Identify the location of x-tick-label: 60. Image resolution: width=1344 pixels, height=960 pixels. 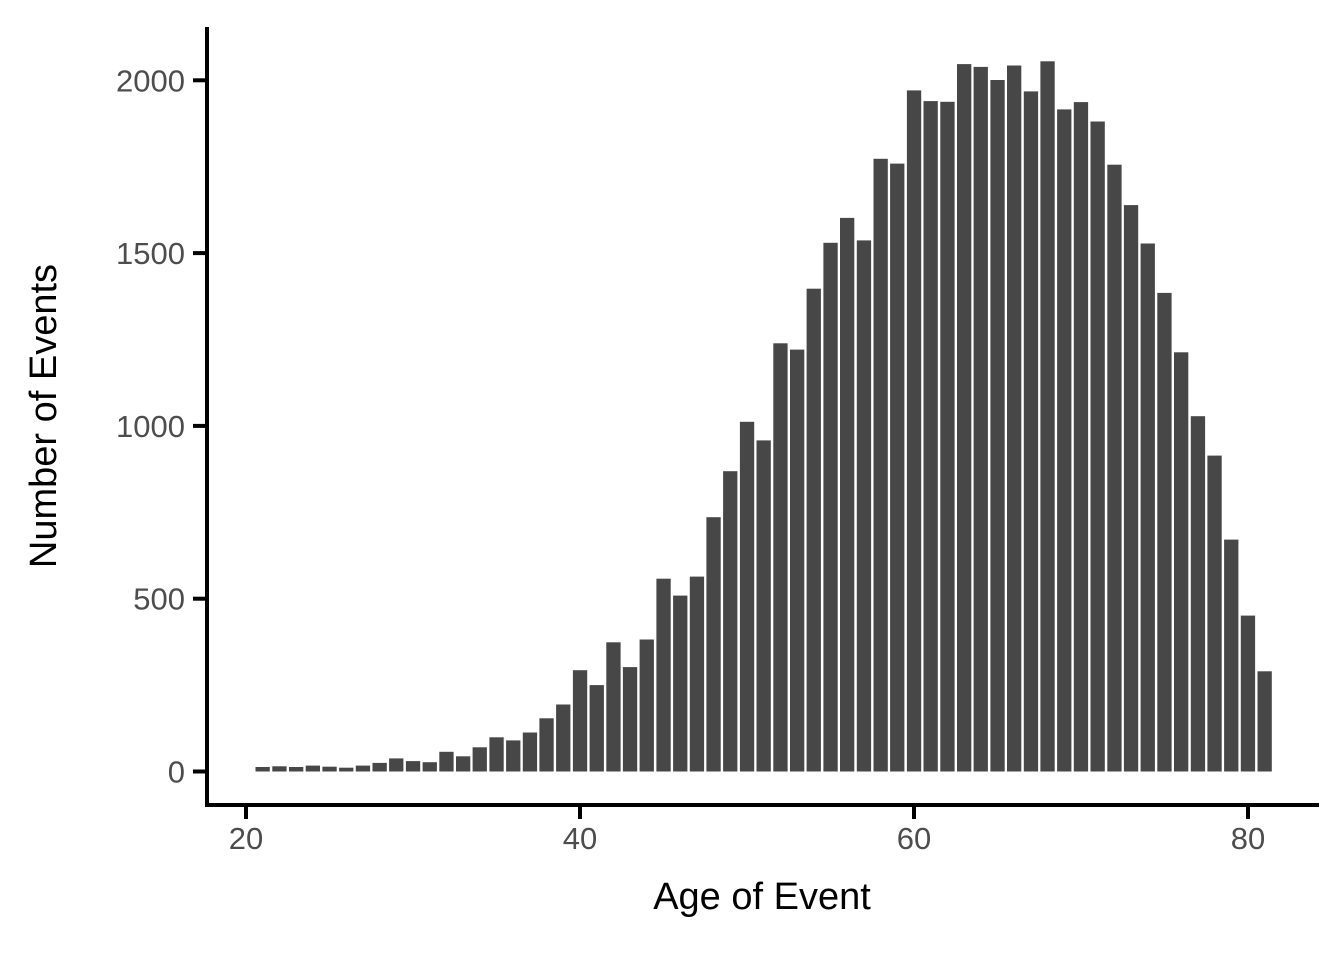
(914, 838).